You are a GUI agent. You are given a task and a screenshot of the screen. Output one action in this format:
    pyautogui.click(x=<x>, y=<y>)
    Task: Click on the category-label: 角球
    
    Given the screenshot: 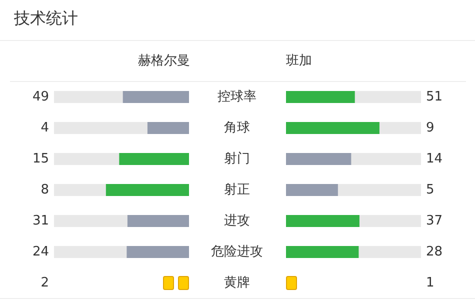 What is the action you would take?
    pyautogui.click(x=237, y=128)
    